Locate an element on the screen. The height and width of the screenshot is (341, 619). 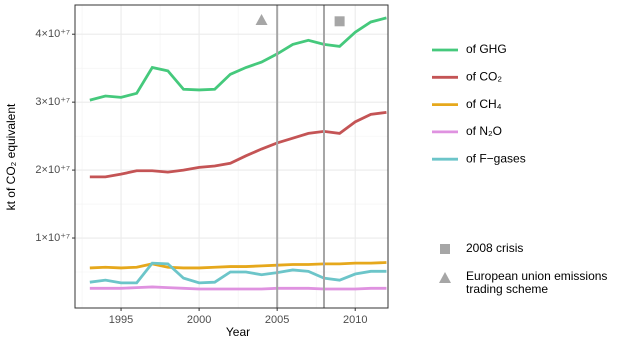
y-tick-label: 3×10⁺⁷ is located at coordinates (52, 102).